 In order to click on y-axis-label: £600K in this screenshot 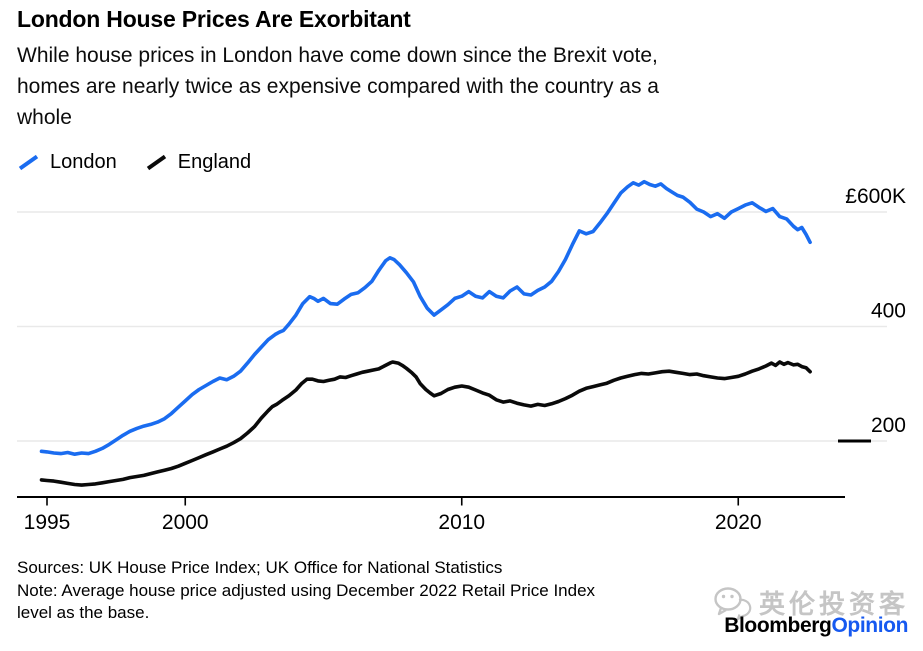, I will do `click(875, 196)`.